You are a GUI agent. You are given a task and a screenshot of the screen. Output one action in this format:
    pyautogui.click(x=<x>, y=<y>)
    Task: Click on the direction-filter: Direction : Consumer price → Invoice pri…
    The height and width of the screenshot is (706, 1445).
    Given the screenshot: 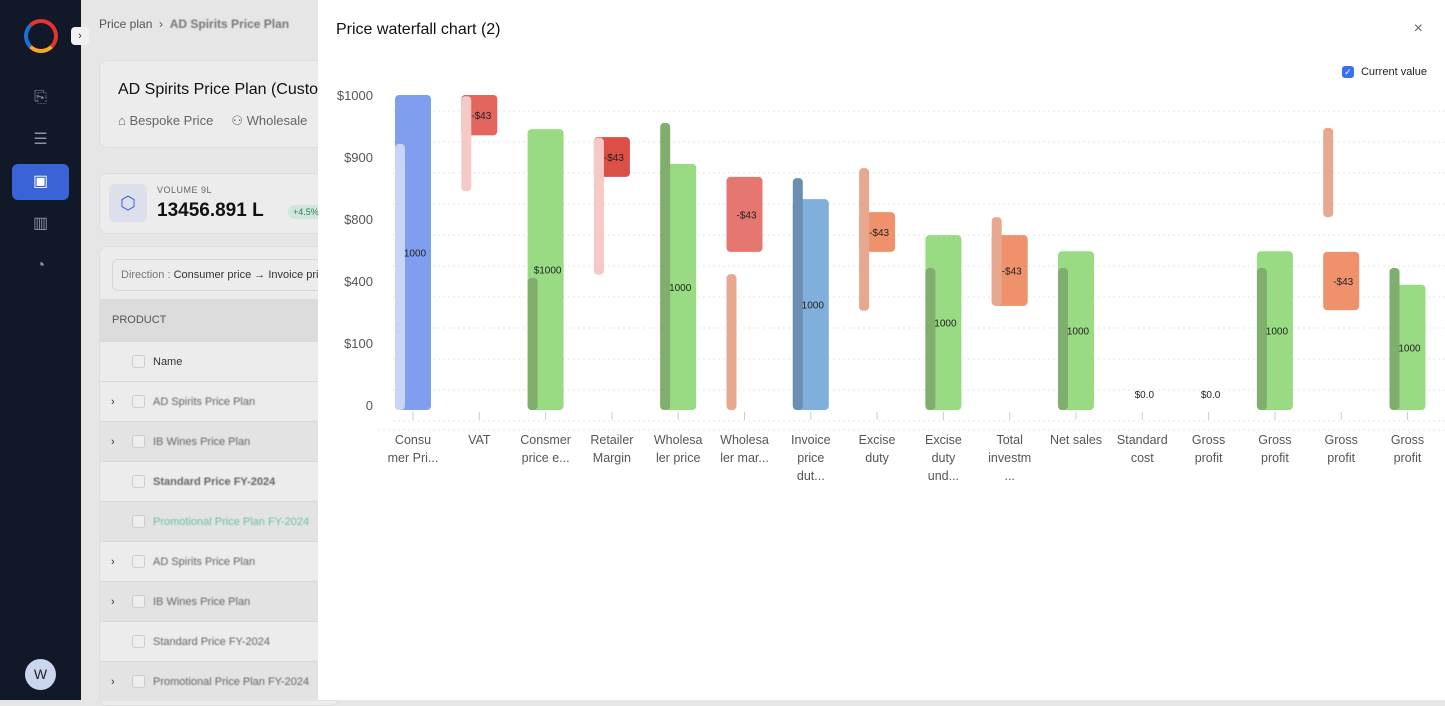 What is the action you would take?
    pyautogui.click(x=225, y=275)
    